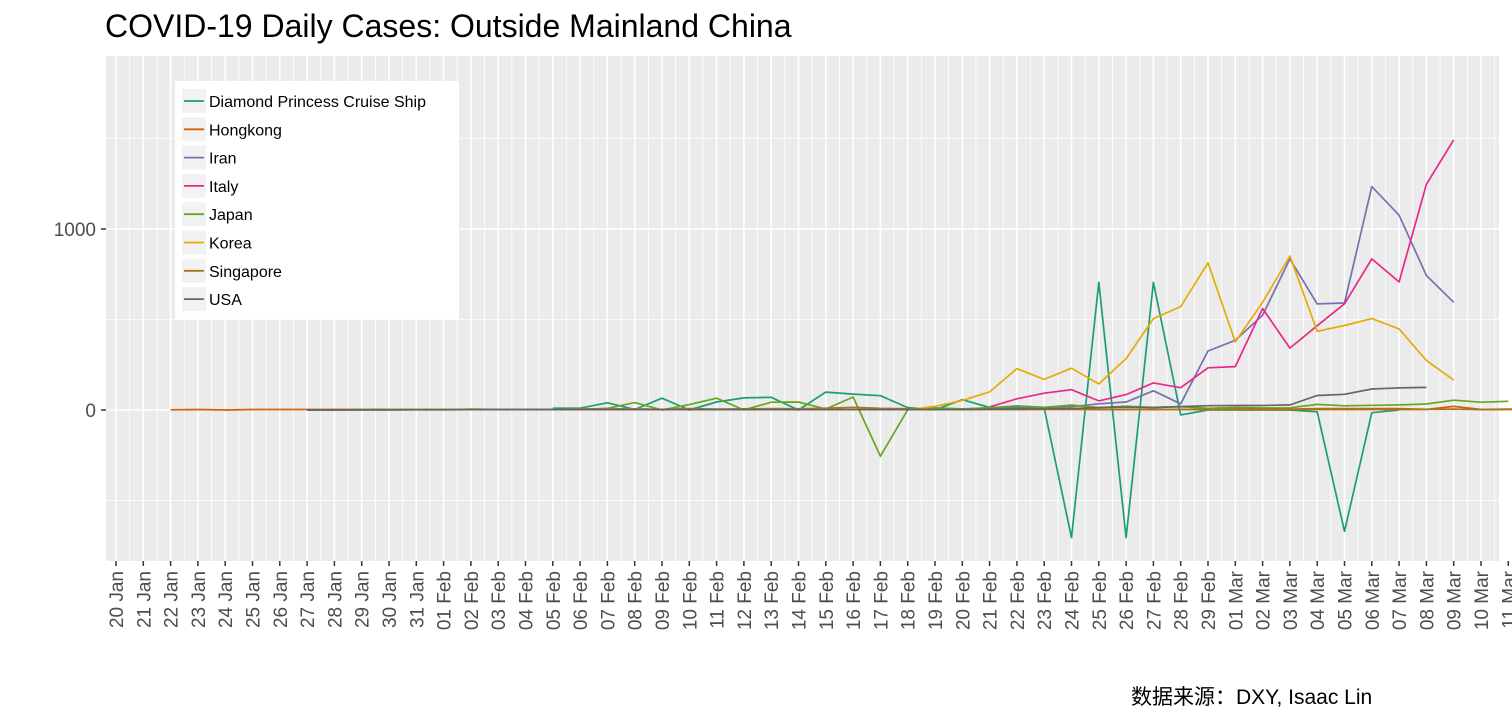 The image size is (1512, 720). What do you see at coordinates (581, 600) in the screenshot?
I see `x-tick-label: 06 Feb` at bounding box center [581, 600].